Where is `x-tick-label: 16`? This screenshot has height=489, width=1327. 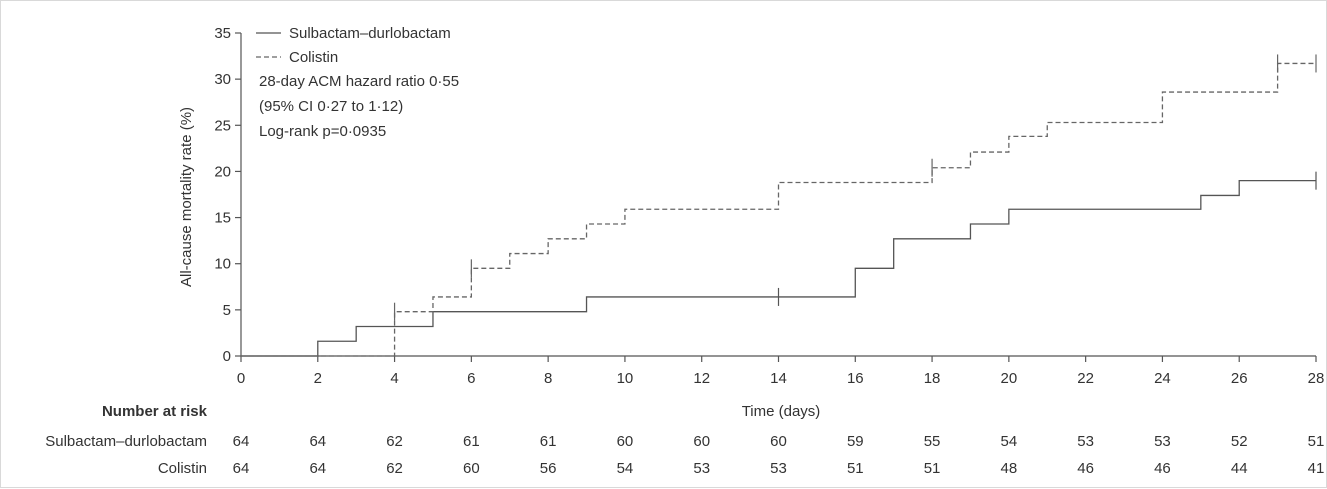 x-tick-label: 16 is located at coordinates (855, 378).